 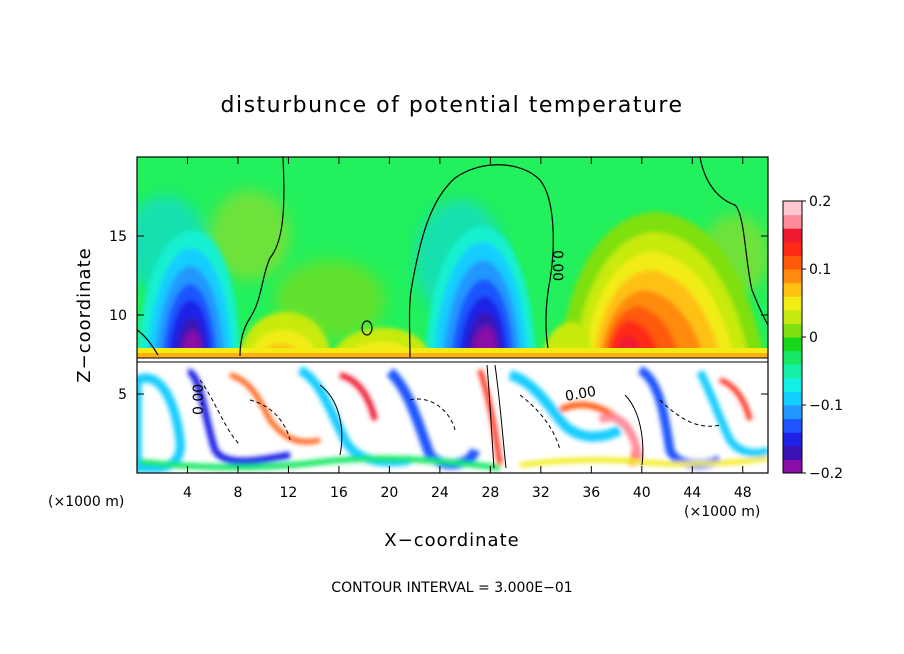 I want to click on colorbar-ticks: 0.2 0.1 0 −0.1 −0.2, so click(x=822, y=338).